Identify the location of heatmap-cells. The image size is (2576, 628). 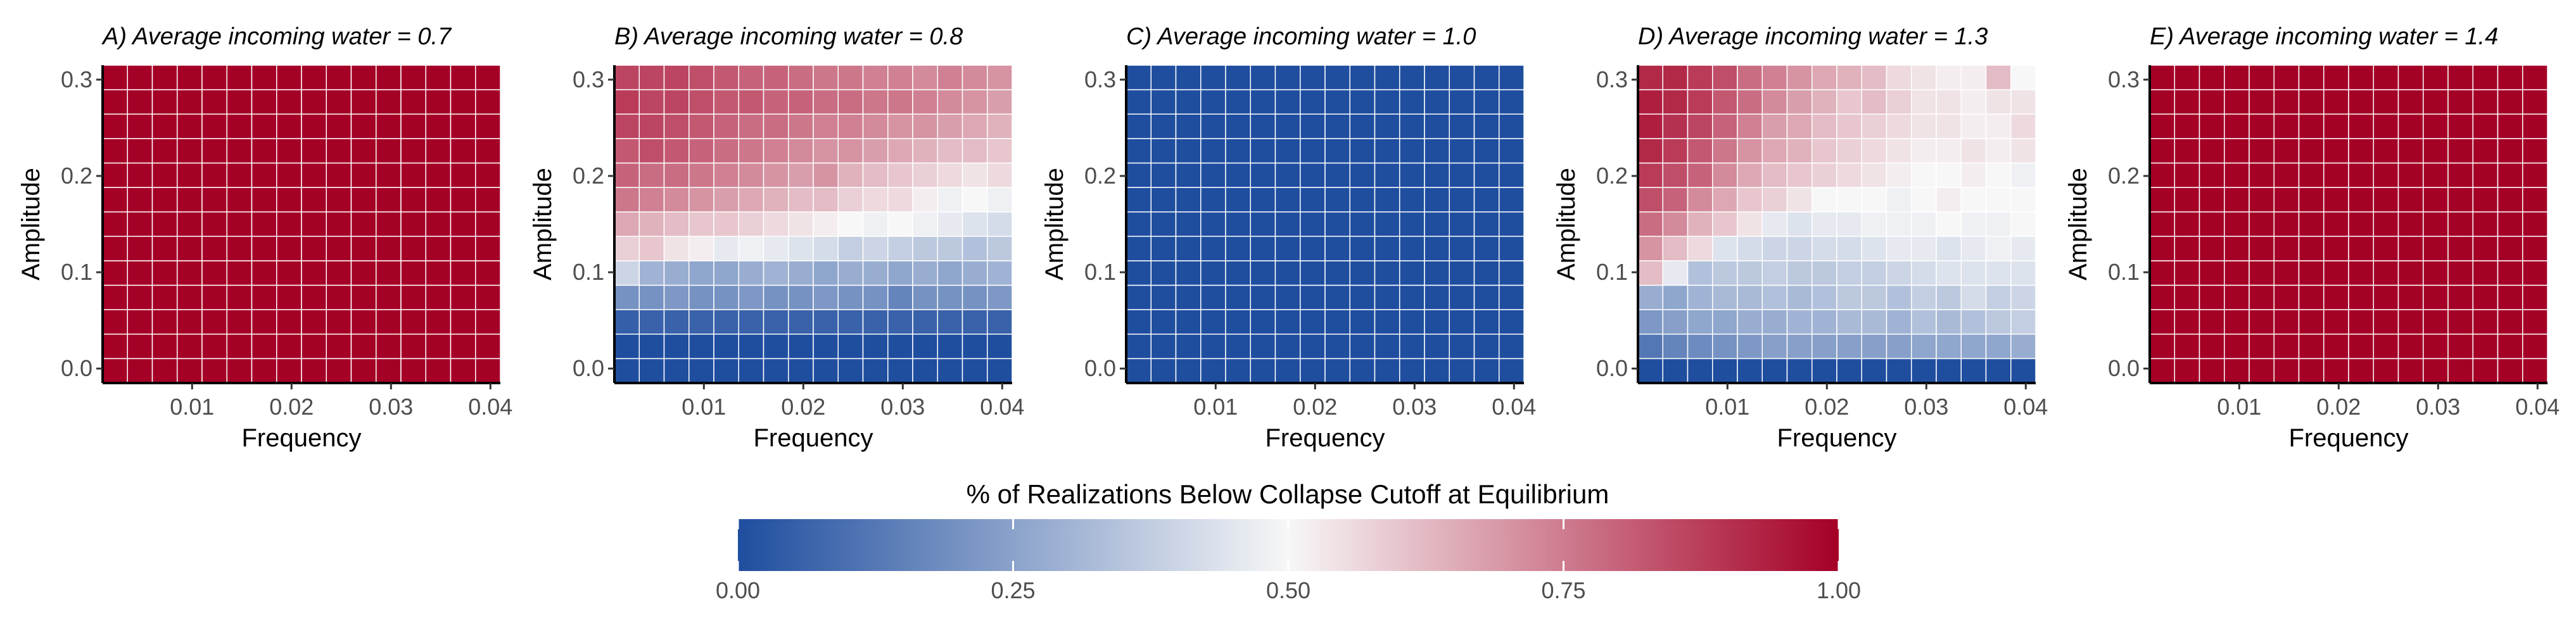
(1325, 224).